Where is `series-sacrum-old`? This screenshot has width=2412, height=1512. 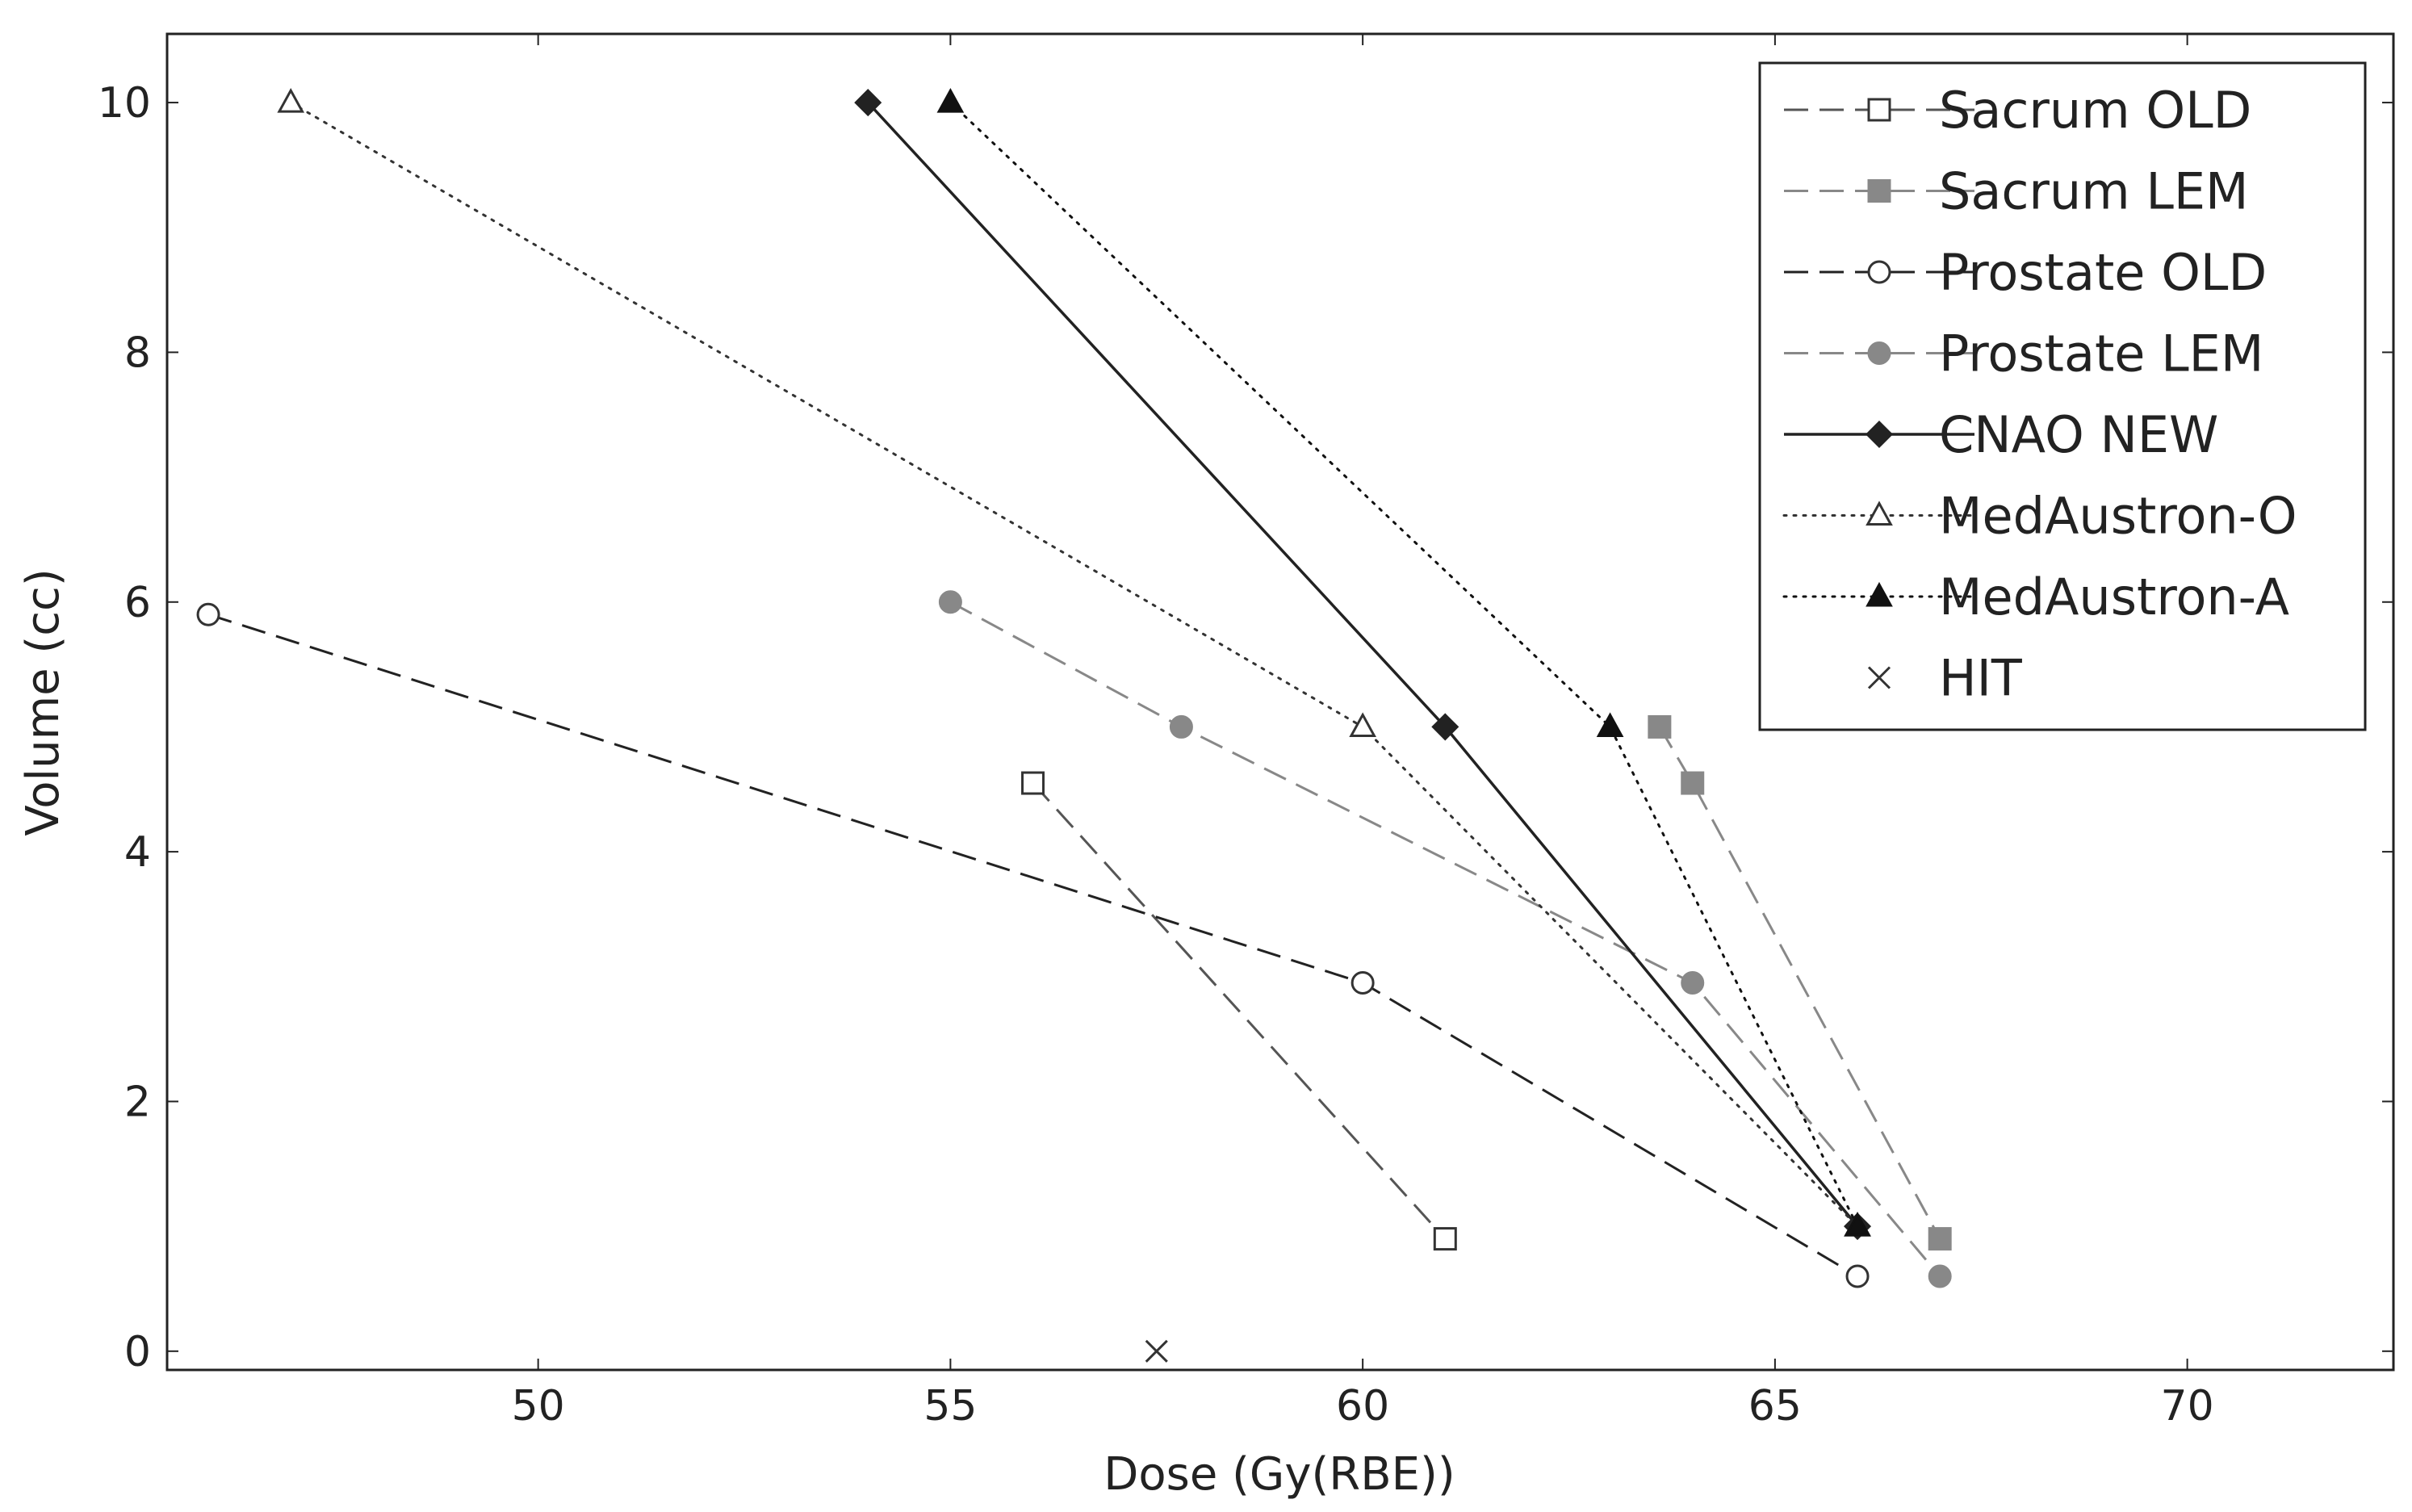 series-sacrum-old is located at coordinates (1239, 1011).